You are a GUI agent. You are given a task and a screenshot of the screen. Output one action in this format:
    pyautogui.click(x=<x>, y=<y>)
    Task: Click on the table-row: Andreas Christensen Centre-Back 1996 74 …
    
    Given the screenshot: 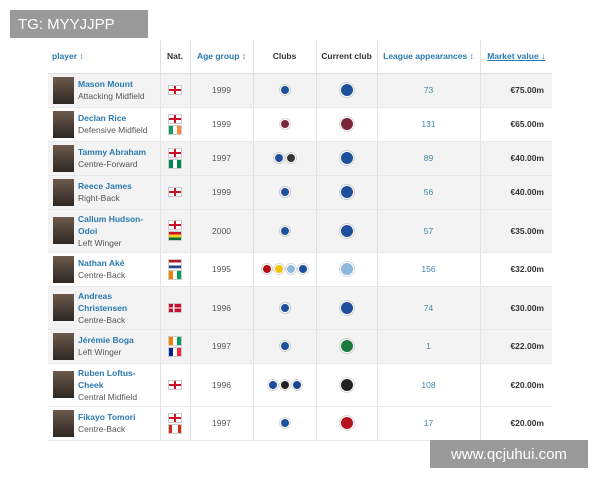 What is the action you would take?
    pyautogui.click(x=300, y=308)
    